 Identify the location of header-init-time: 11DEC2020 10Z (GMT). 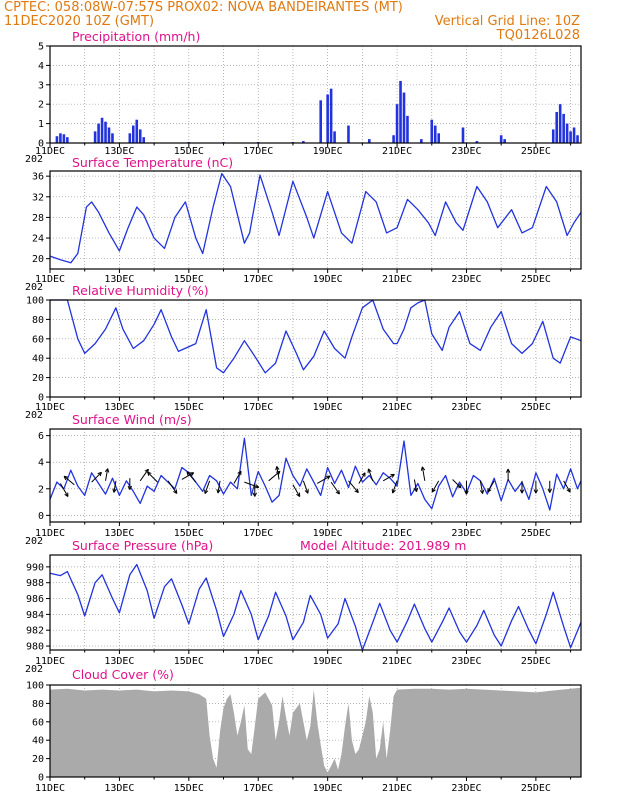
(79, 21).